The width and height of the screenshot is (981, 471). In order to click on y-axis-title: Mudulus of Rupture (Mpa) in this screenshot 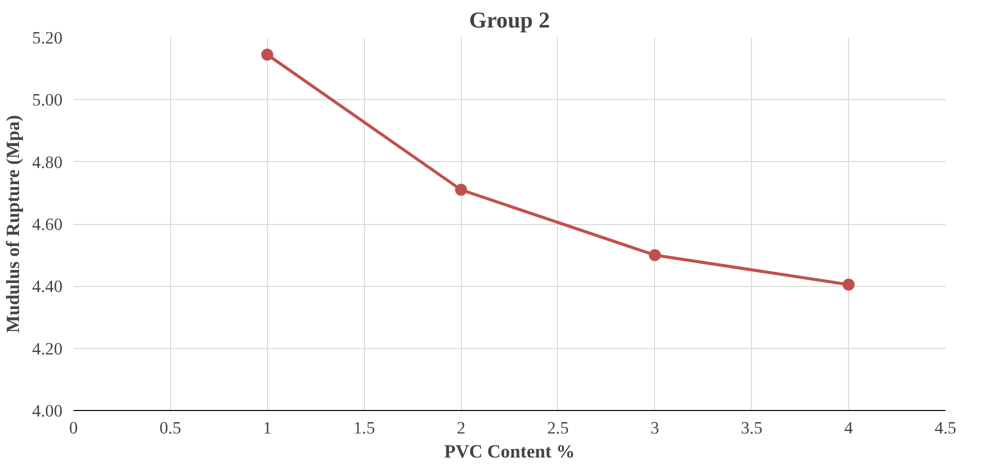, I will do `click(13, 224)`.